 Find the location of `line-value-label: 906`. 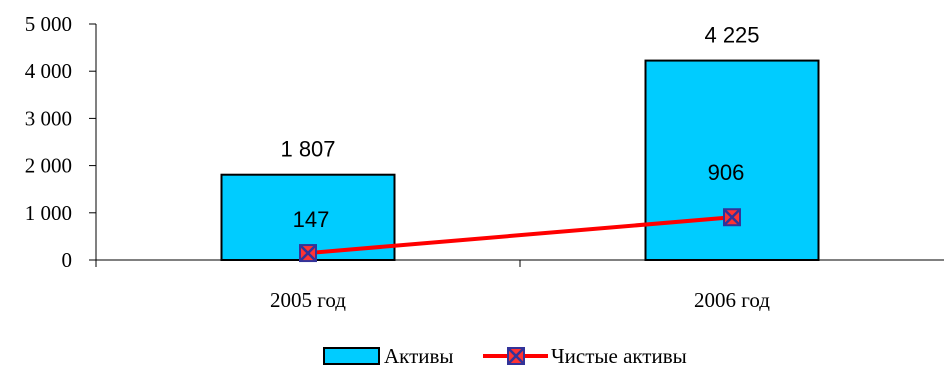

line-value-label: 906 is located at coordinates (726, 172).